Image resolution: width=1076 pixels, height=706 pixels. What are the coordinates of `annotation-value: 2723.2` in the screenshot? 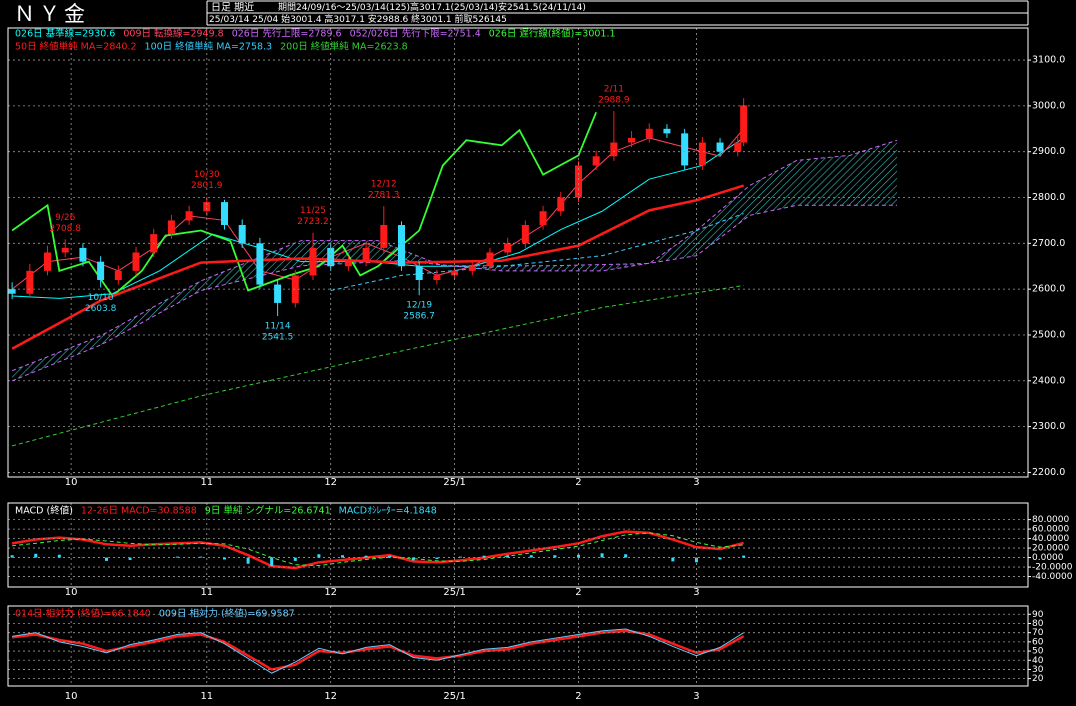 It's located at (313, 222).